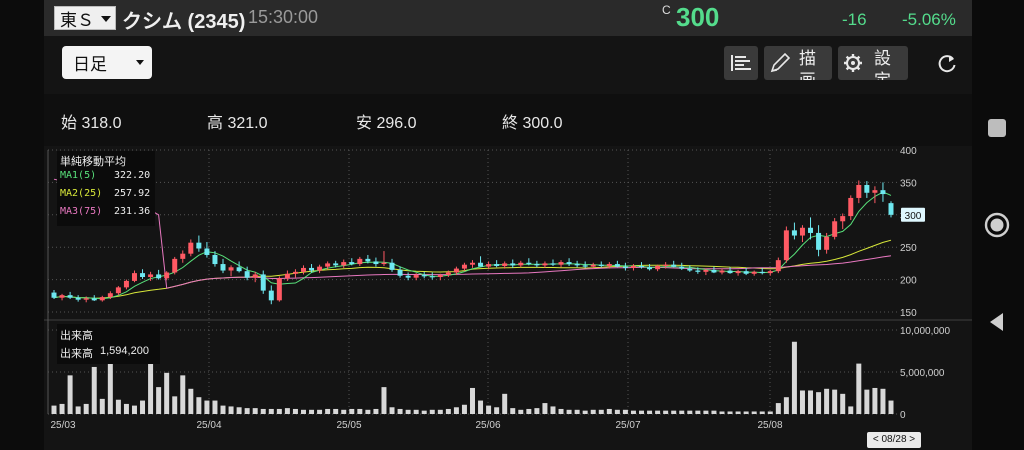 This screenshot has width=1024, height=450. I want to click on x-tick-label: 25/07, so click(627, 425).